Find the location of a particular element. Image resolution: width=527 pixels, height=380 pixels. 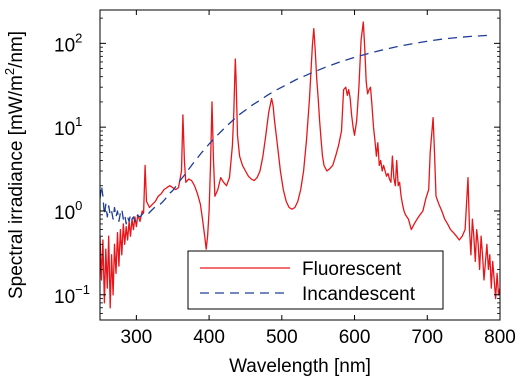

legend-box is located at coordinates (315, 280).